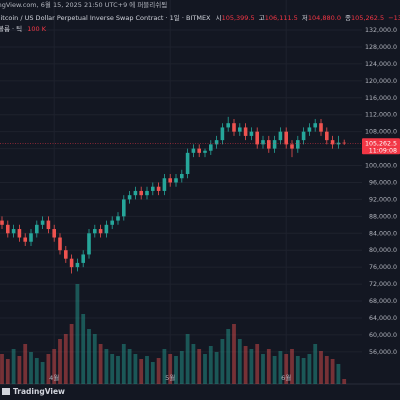 Image resolution: width=400 pixels, height=400 pixels. Describe the element at coordinates (348, 18) in the screenshot. I see `close-prefix: 종` at that location.